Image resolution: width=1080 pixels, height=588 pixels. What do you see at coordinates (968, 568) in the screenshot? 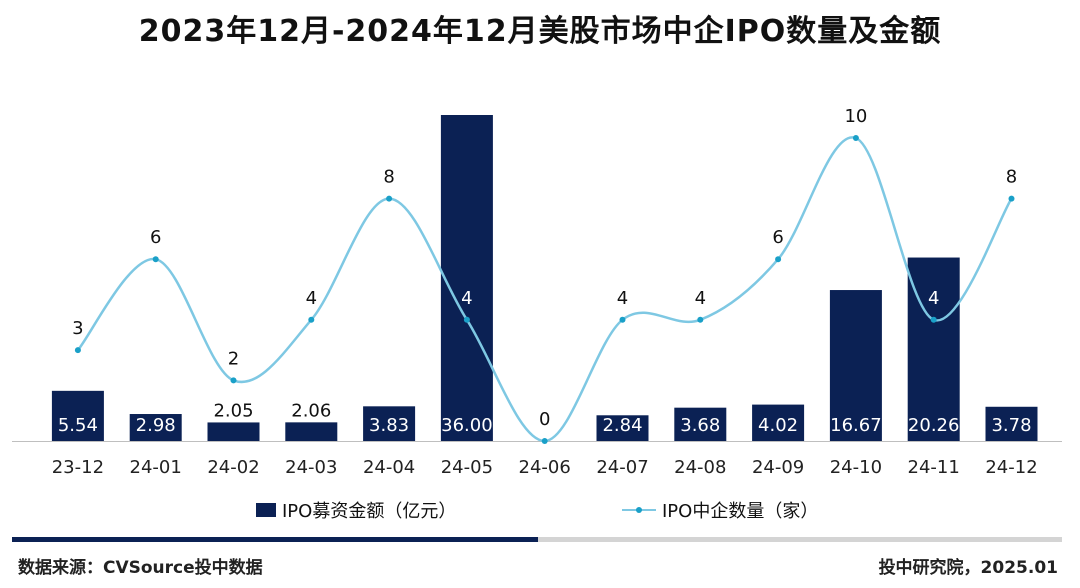
I see `credit-note: 投中研究院，2025.01` at bounding box center [968, 568].